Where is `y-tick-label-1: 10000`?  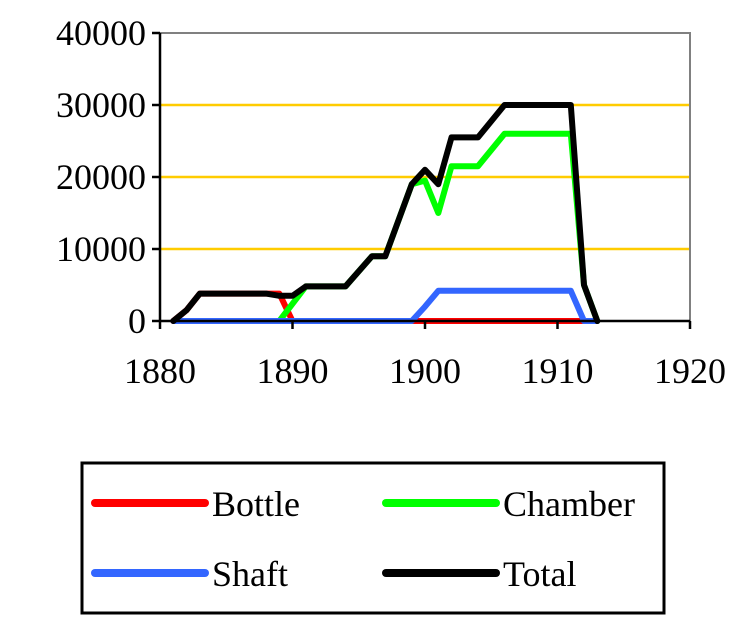
y-tick-label-1: 10000 is located at coordinates (101, 249).